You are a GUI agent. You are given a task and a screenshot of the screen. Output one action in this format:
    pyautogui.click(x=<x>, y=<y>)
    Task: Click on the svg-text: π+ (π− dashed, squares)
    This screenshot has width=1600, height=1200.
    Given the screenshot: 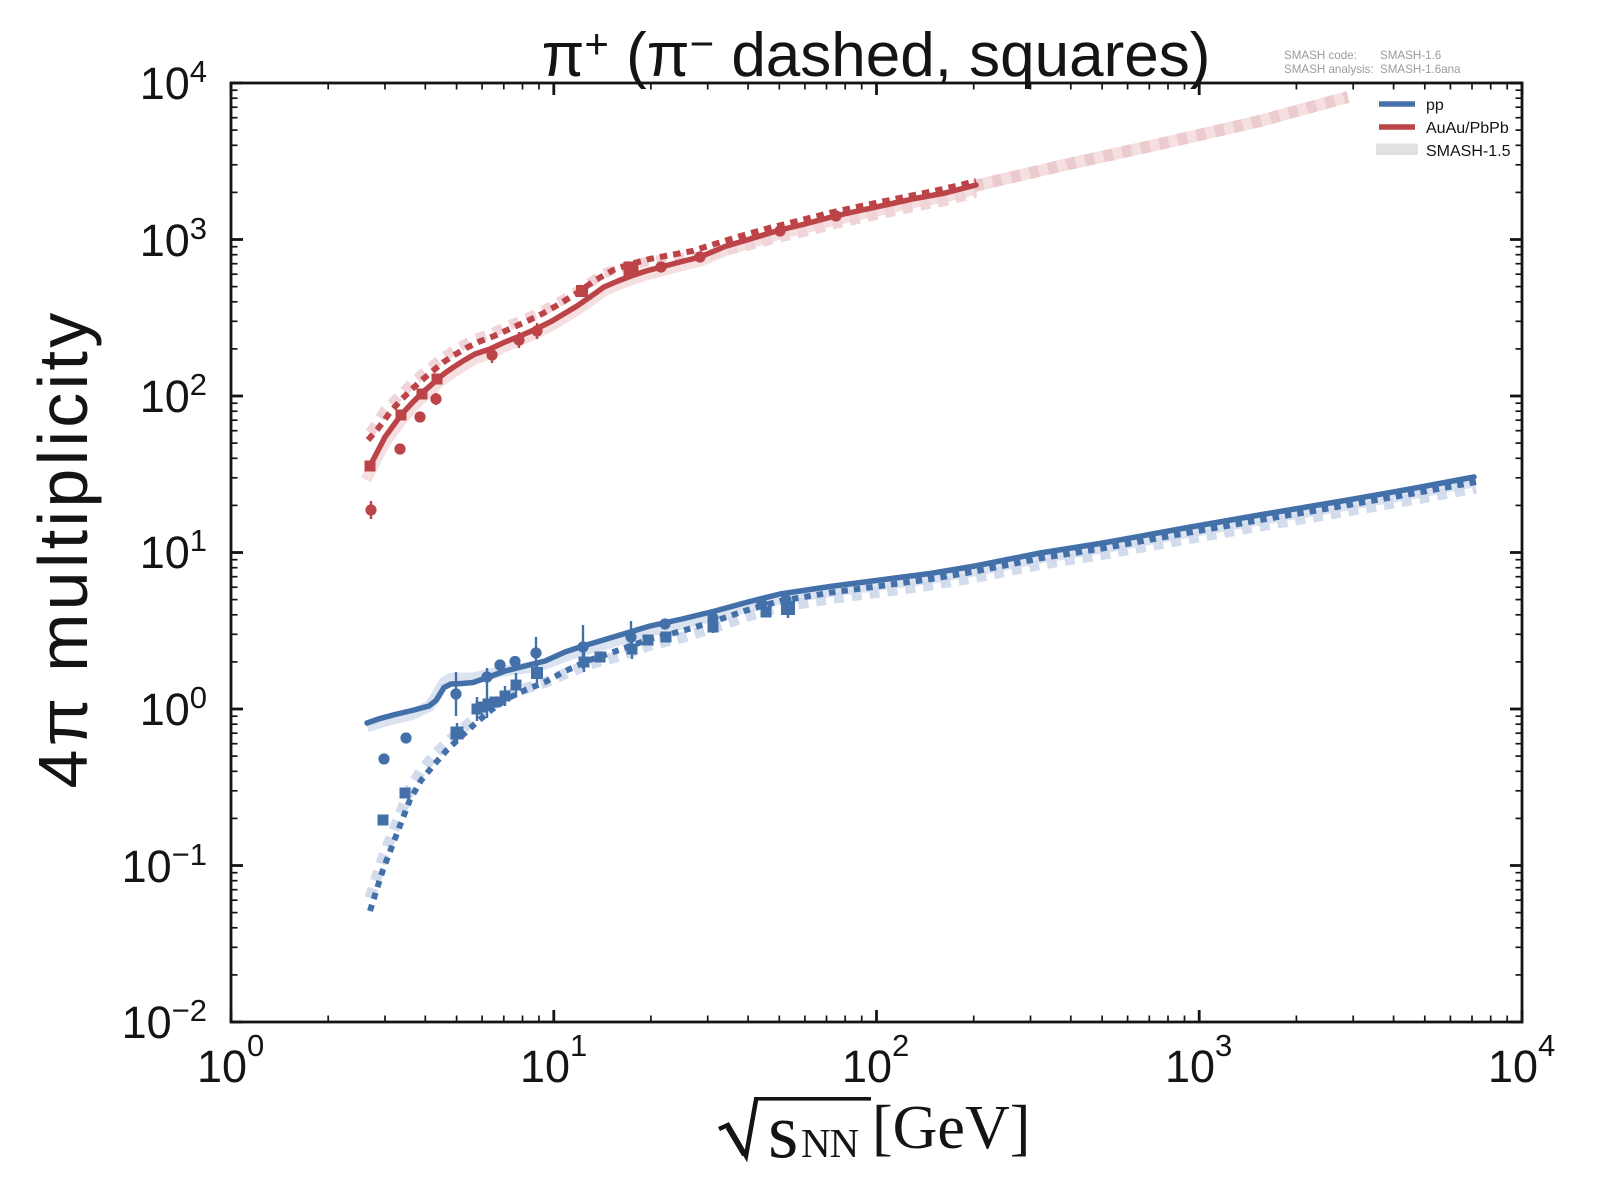 What is the action you would take?
    pyautogui.click(x=876, y=55)
    